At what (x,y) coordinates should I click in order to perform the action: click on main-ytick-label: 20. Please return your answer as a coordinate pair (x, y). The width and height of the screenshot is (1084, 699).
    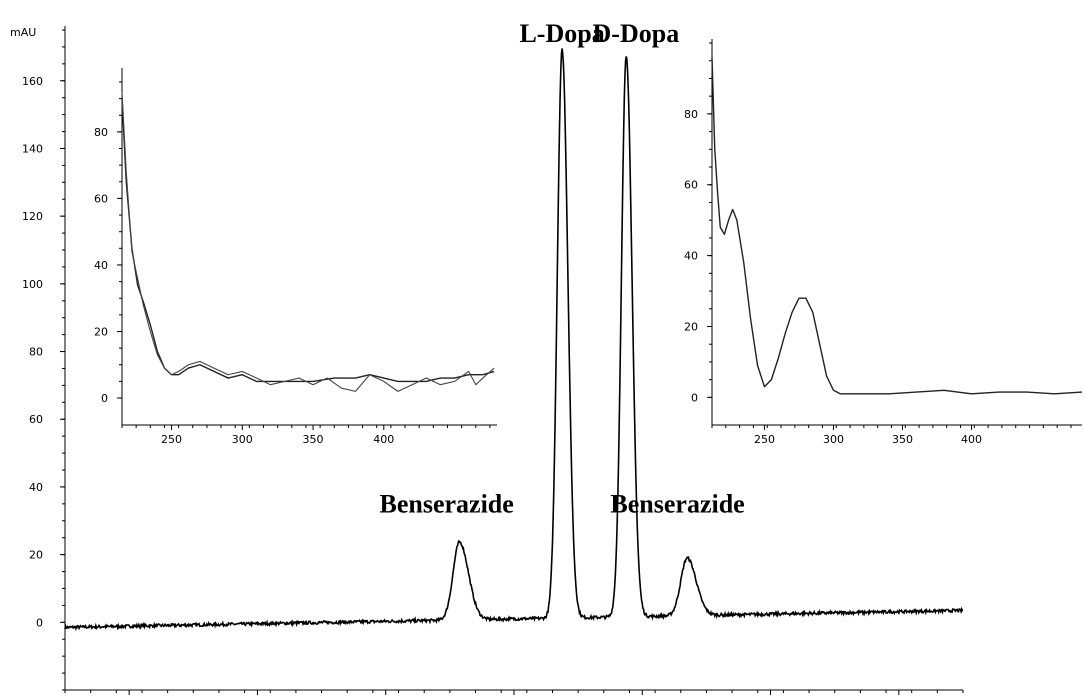
    Looking at the image, I should click on (36, 555).